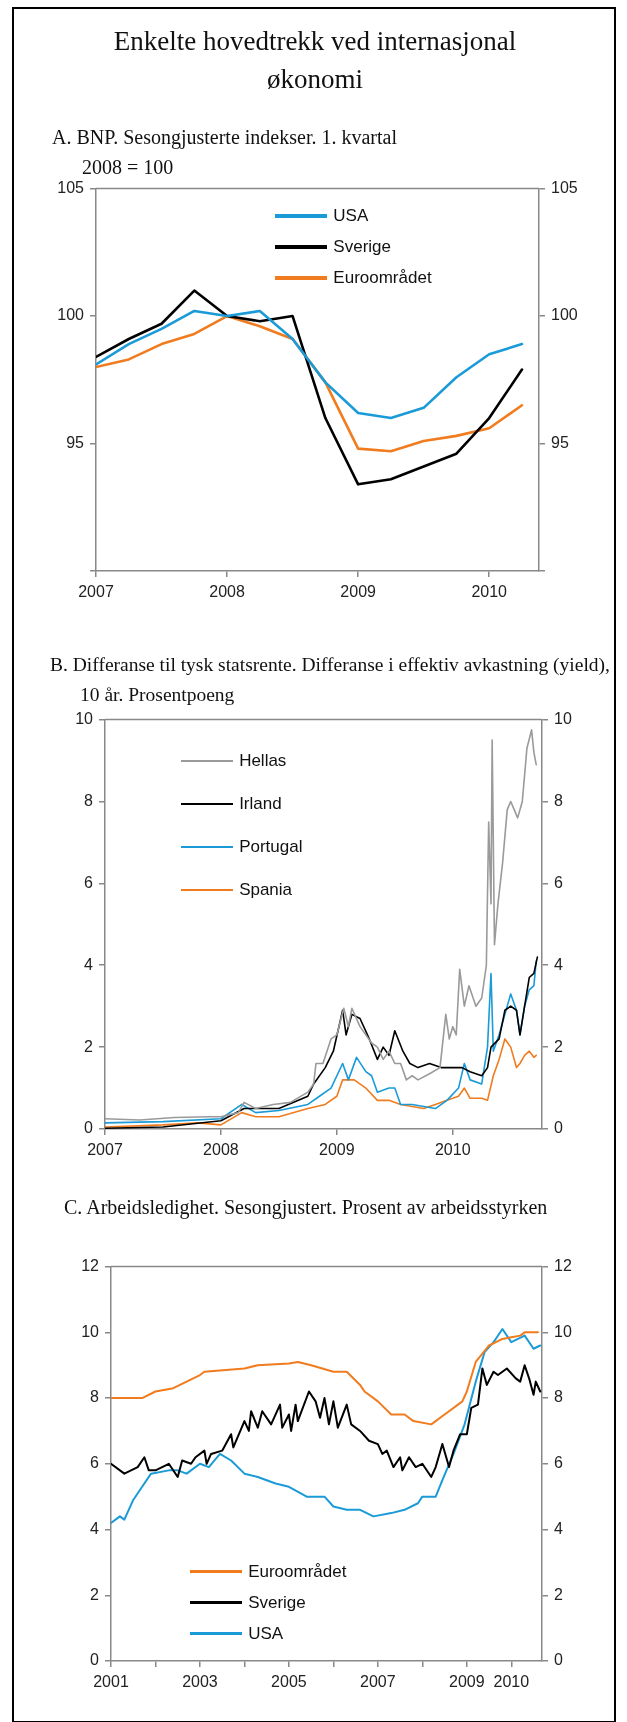  What do you see at coordinates (224, 152) in the screenshot?
I see `chart-subtitle: A. BNP. Sesongjusterte indekser. 1. kvartal 2008 = 100` at bounding box center [224, 152].